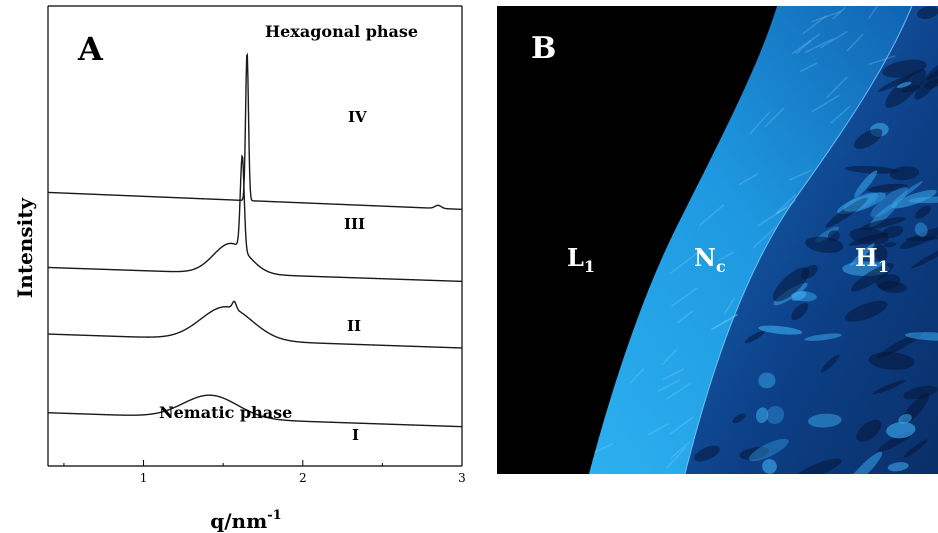 The image size is (938, 533). I want to click on series-line-i, so click(255, 411).